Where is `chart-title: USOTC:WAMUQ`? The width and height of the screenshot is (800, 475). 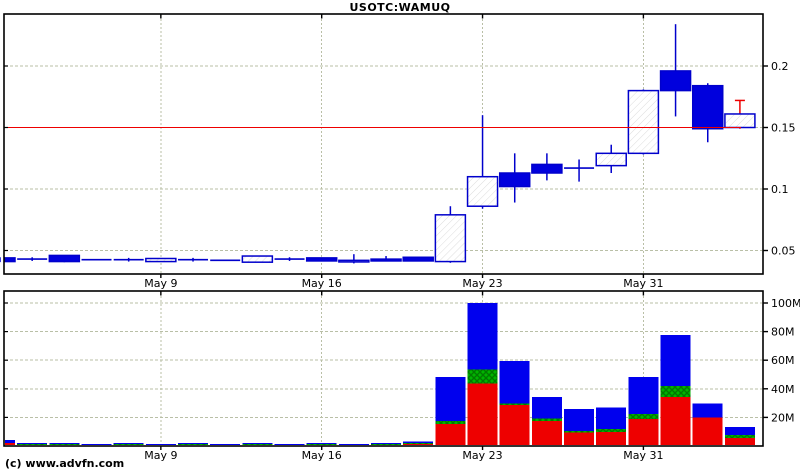
chart-title: USOTC:WAMUQ is located at coordinates (400, 7).